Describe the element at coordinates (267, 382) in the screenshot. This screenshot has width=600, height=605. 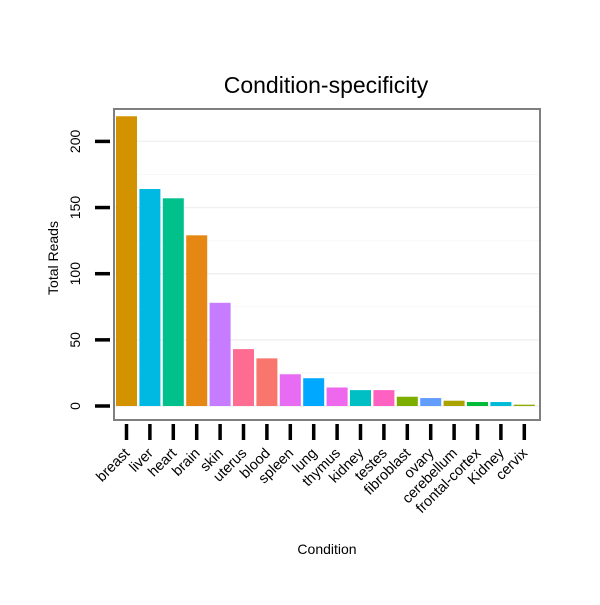
I see `bar-blood` at that location.